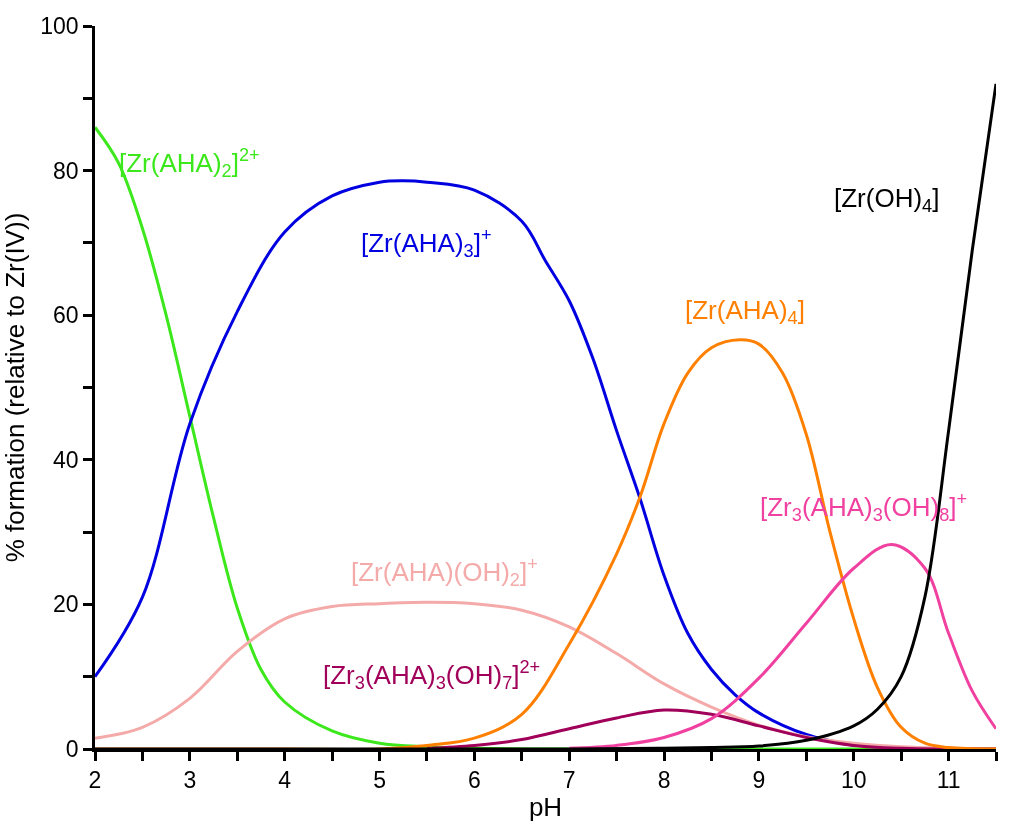 Image resolution: width=1016 pixels, height=830 pixels. What do you see at coordinates (285, 780) in the screenshot?
I see `x-tick-label: 4` at bounding box center [285, 780].